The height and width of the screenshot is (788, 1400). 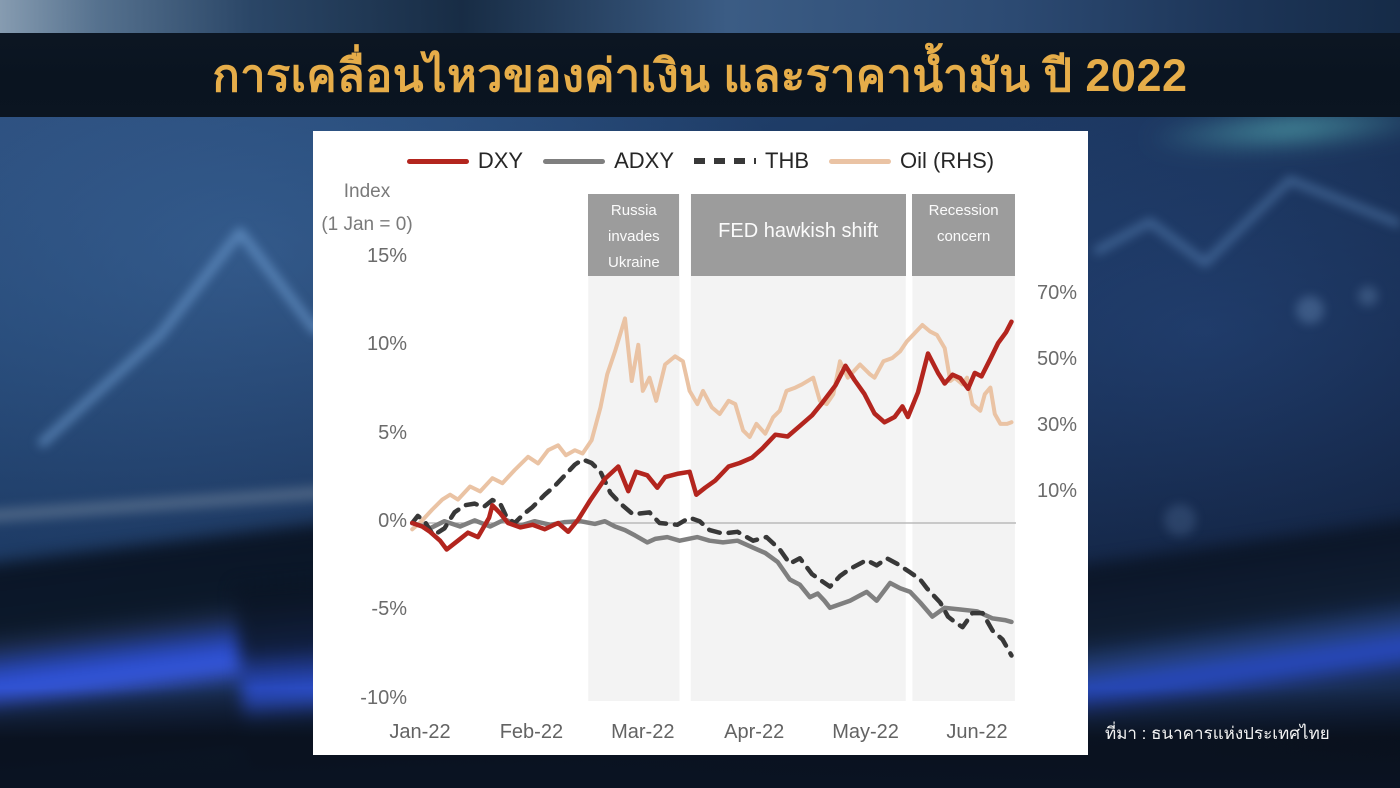 What do you see at coordinates (644, 160) in the screenshot?
I see `legend-label: ADXY` at bounding box center [644, 160].